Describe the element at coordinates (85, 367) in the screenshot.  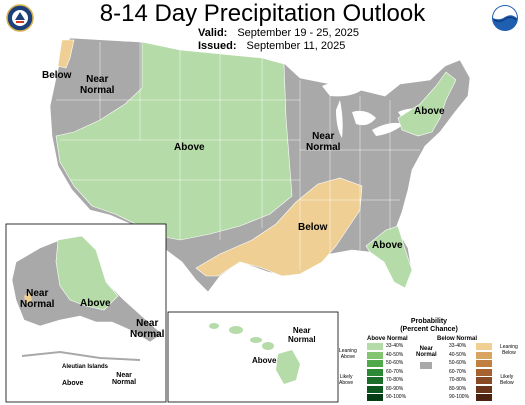
I see `label-aleutian-islands: Aleutian Islands` at that location.